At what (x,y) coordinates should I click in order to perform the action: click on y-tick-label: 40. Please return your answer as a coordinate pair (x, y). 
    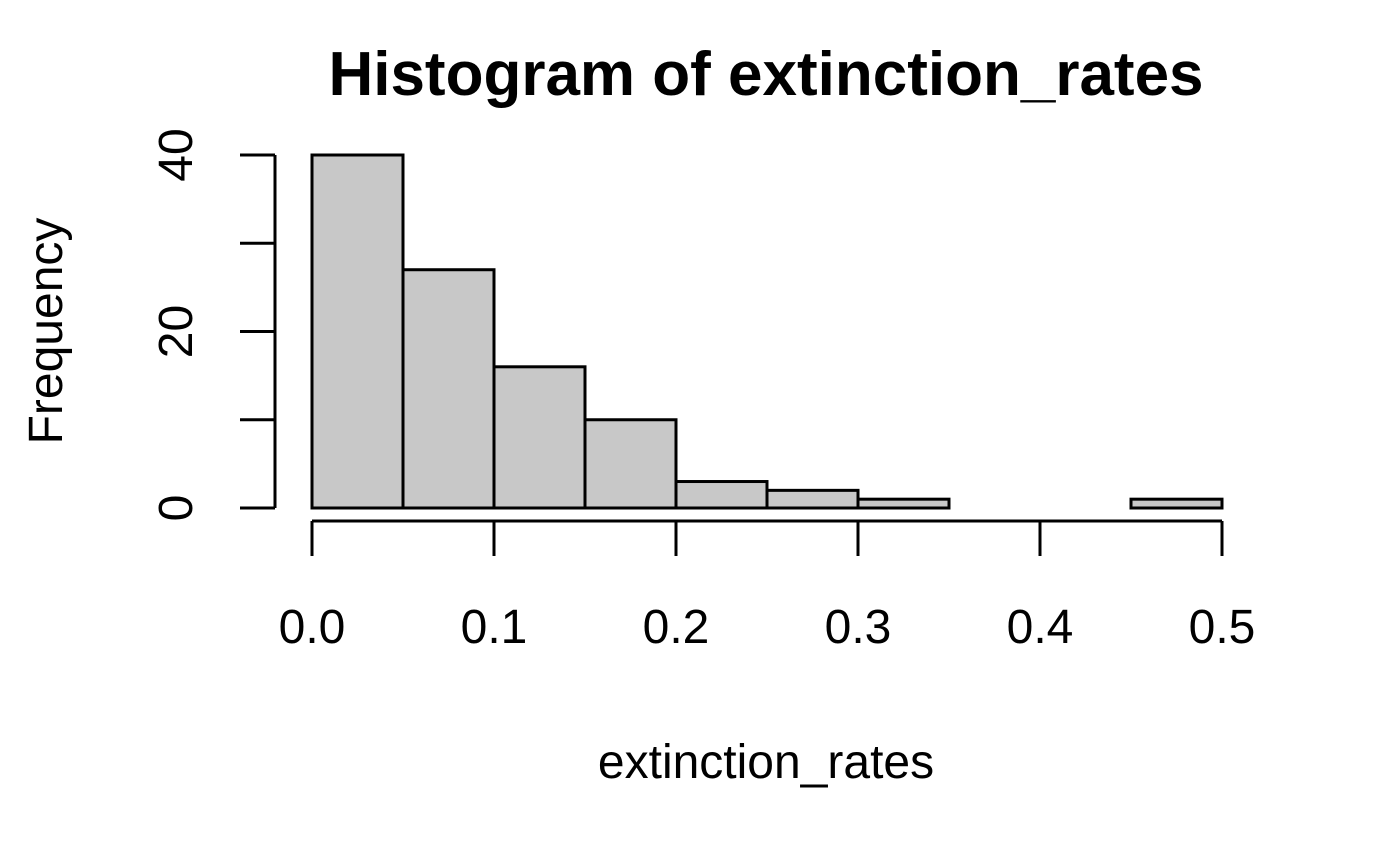
    Looking at the image, I should click on (176, 154).